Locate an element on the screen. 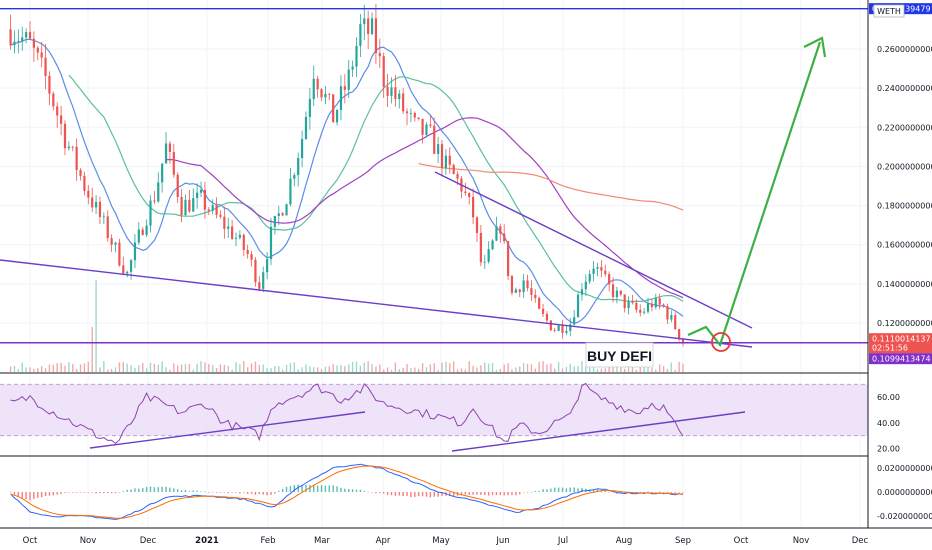 The height and width of the screenshot is (550, 932). time-tick-label: Dec is located at coordinates (148, 541).